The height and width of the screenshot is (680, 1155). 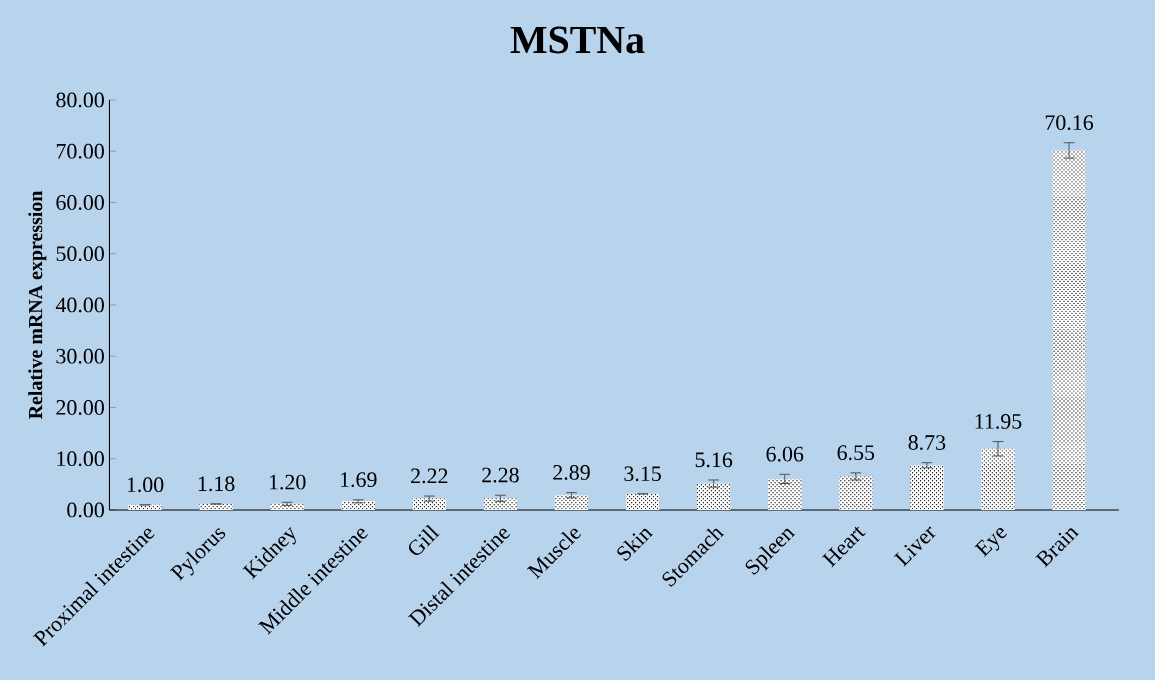 I want to click on y-tick-label: 20.00, so click(x=80, y=407).